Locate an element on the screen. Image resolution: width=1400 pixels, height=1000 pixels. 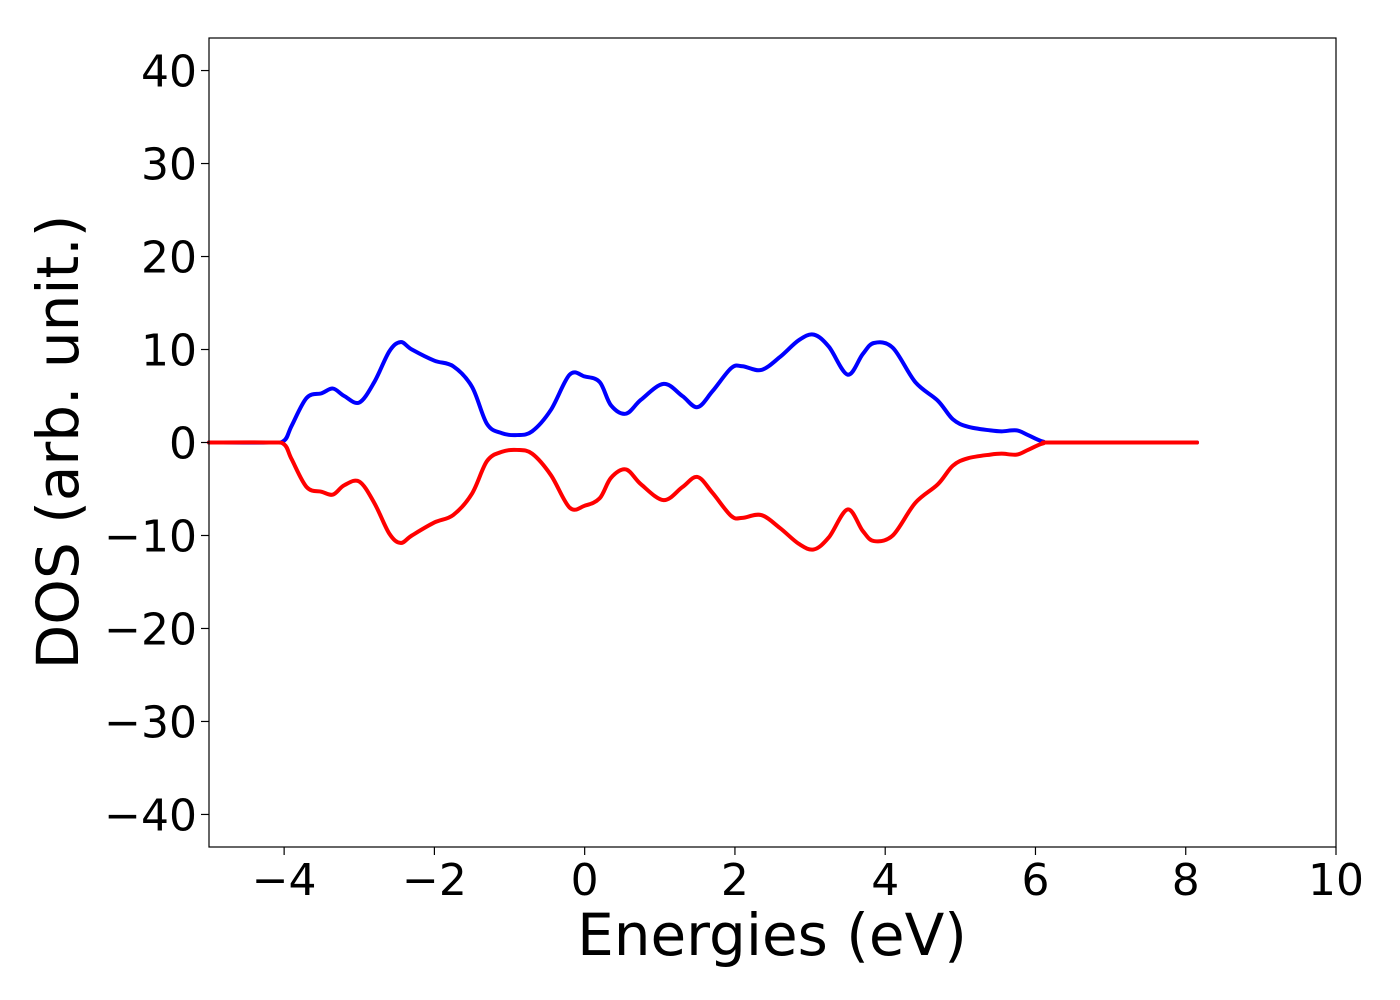
x-tick-label: −2 is located at coordinates (434, 880).